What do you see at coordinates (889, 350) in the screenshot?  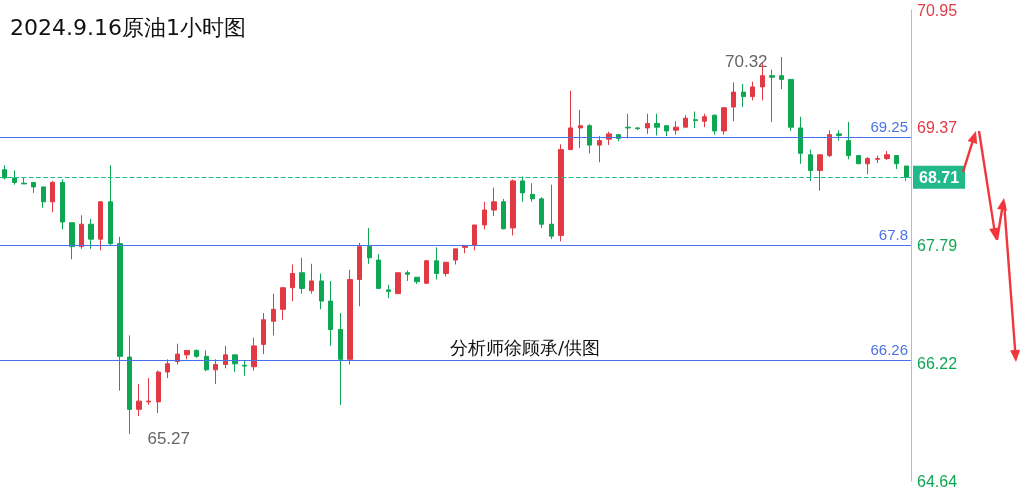 I see `ref-line-label: 66.26` at bounding box center [889, 350].